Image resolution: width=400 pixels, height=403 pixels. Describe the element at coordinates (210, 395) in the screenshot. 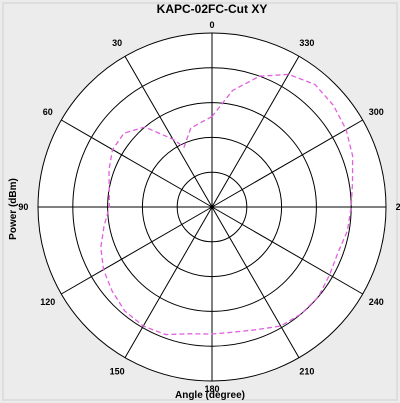

I see `x-axis-label: Angle (degree)` at that location.